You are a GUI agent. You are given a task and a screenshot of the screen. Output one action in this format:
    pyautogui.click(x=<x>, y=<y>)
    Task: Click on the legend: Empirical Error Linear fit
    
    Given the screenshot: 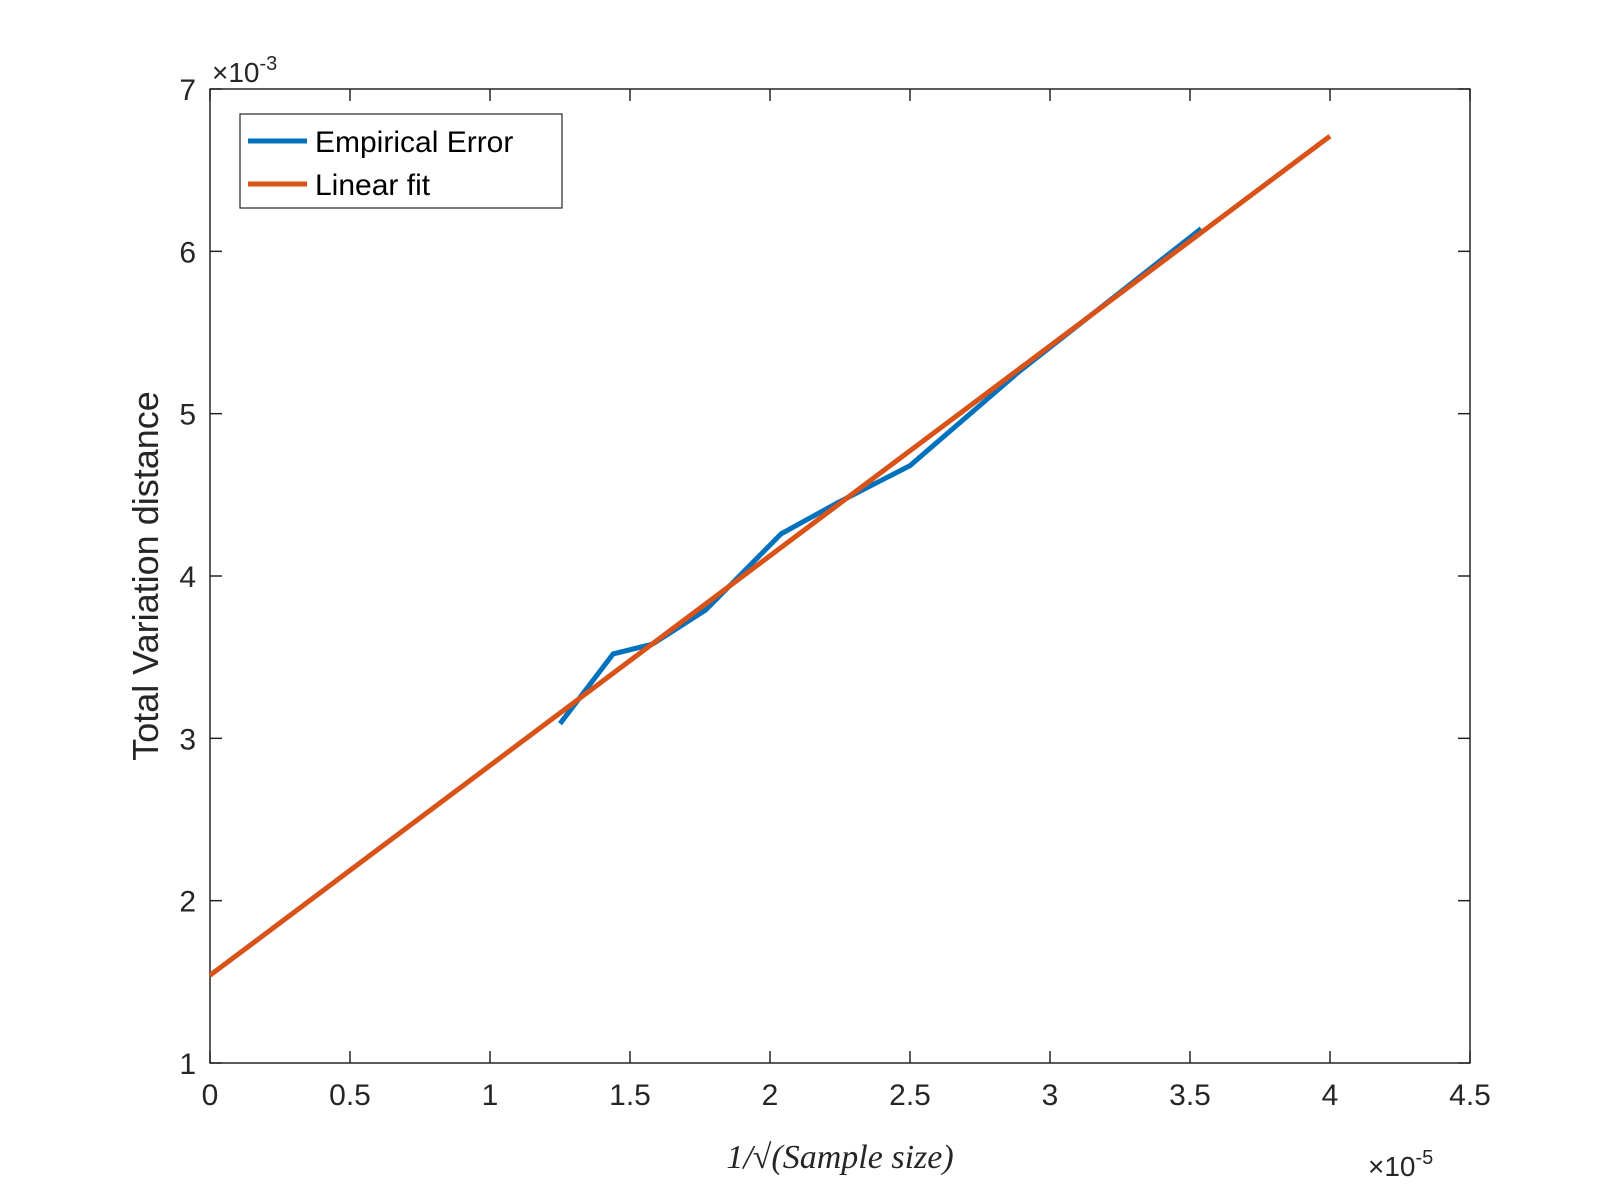 What is the action you would take?
    pyautogui.click(x=401, y=161)
    